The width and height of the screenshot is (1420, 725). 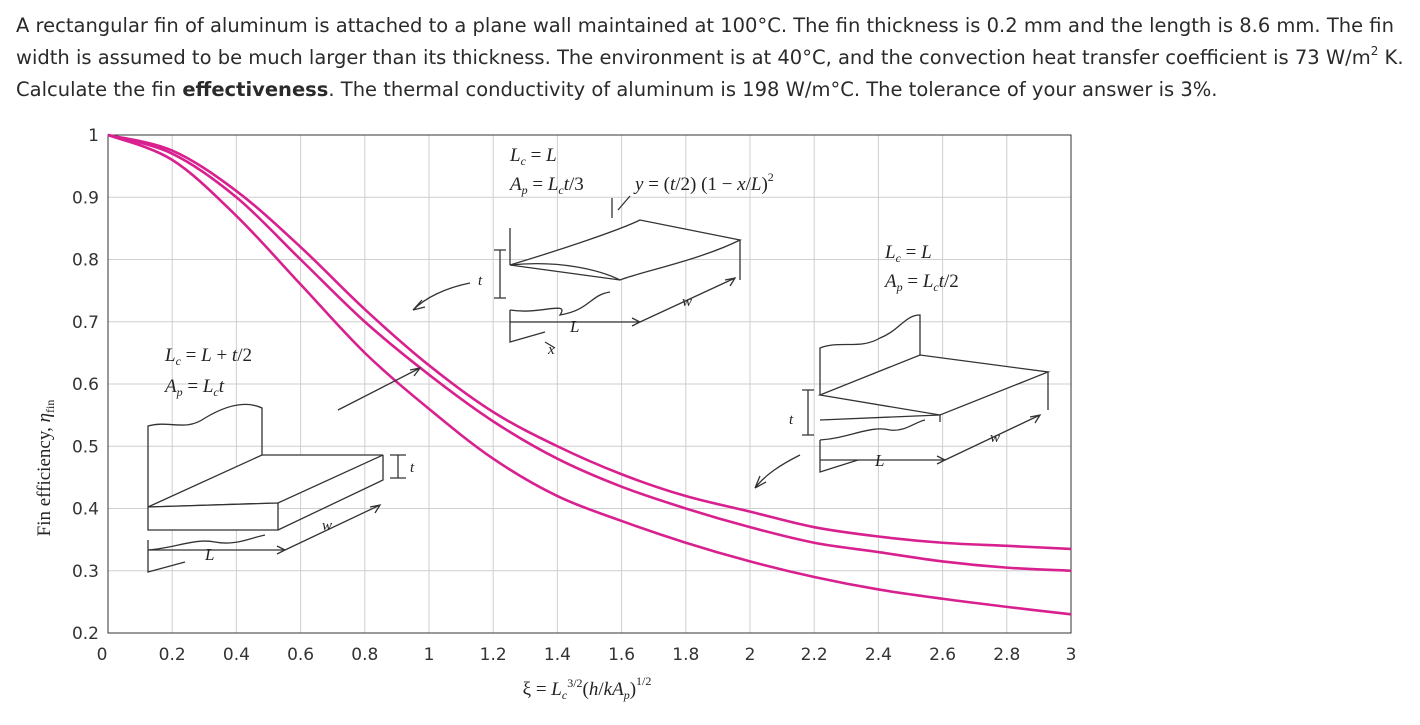 I want to click on left-w-symbol: w, so click(x=327, y=526).